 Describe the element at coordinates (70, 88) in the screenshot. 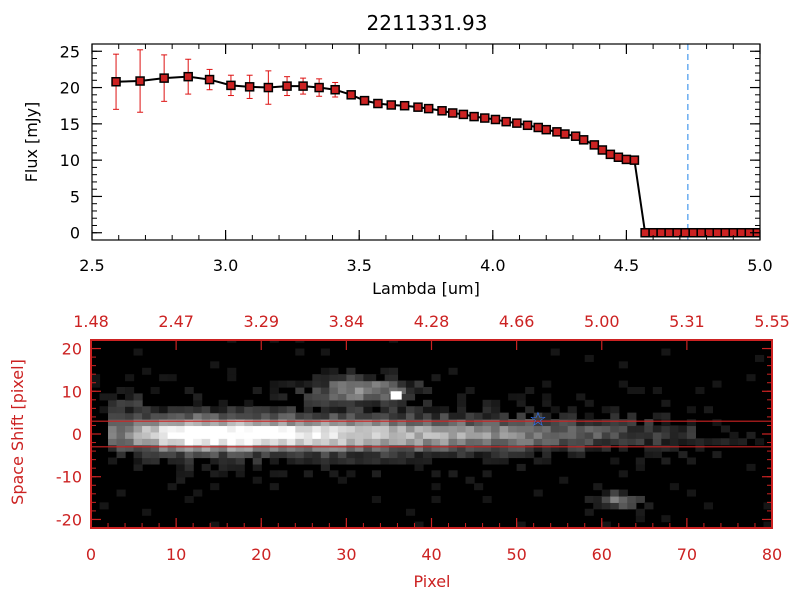

I see `flux-y-tick-label: 20` at that location.